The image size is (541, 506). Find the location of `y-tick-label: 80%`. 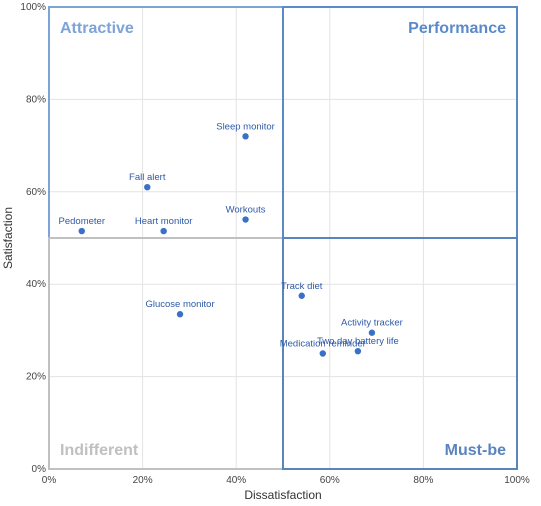

y-tick-label: 80% is located at coordinates (36, 99).